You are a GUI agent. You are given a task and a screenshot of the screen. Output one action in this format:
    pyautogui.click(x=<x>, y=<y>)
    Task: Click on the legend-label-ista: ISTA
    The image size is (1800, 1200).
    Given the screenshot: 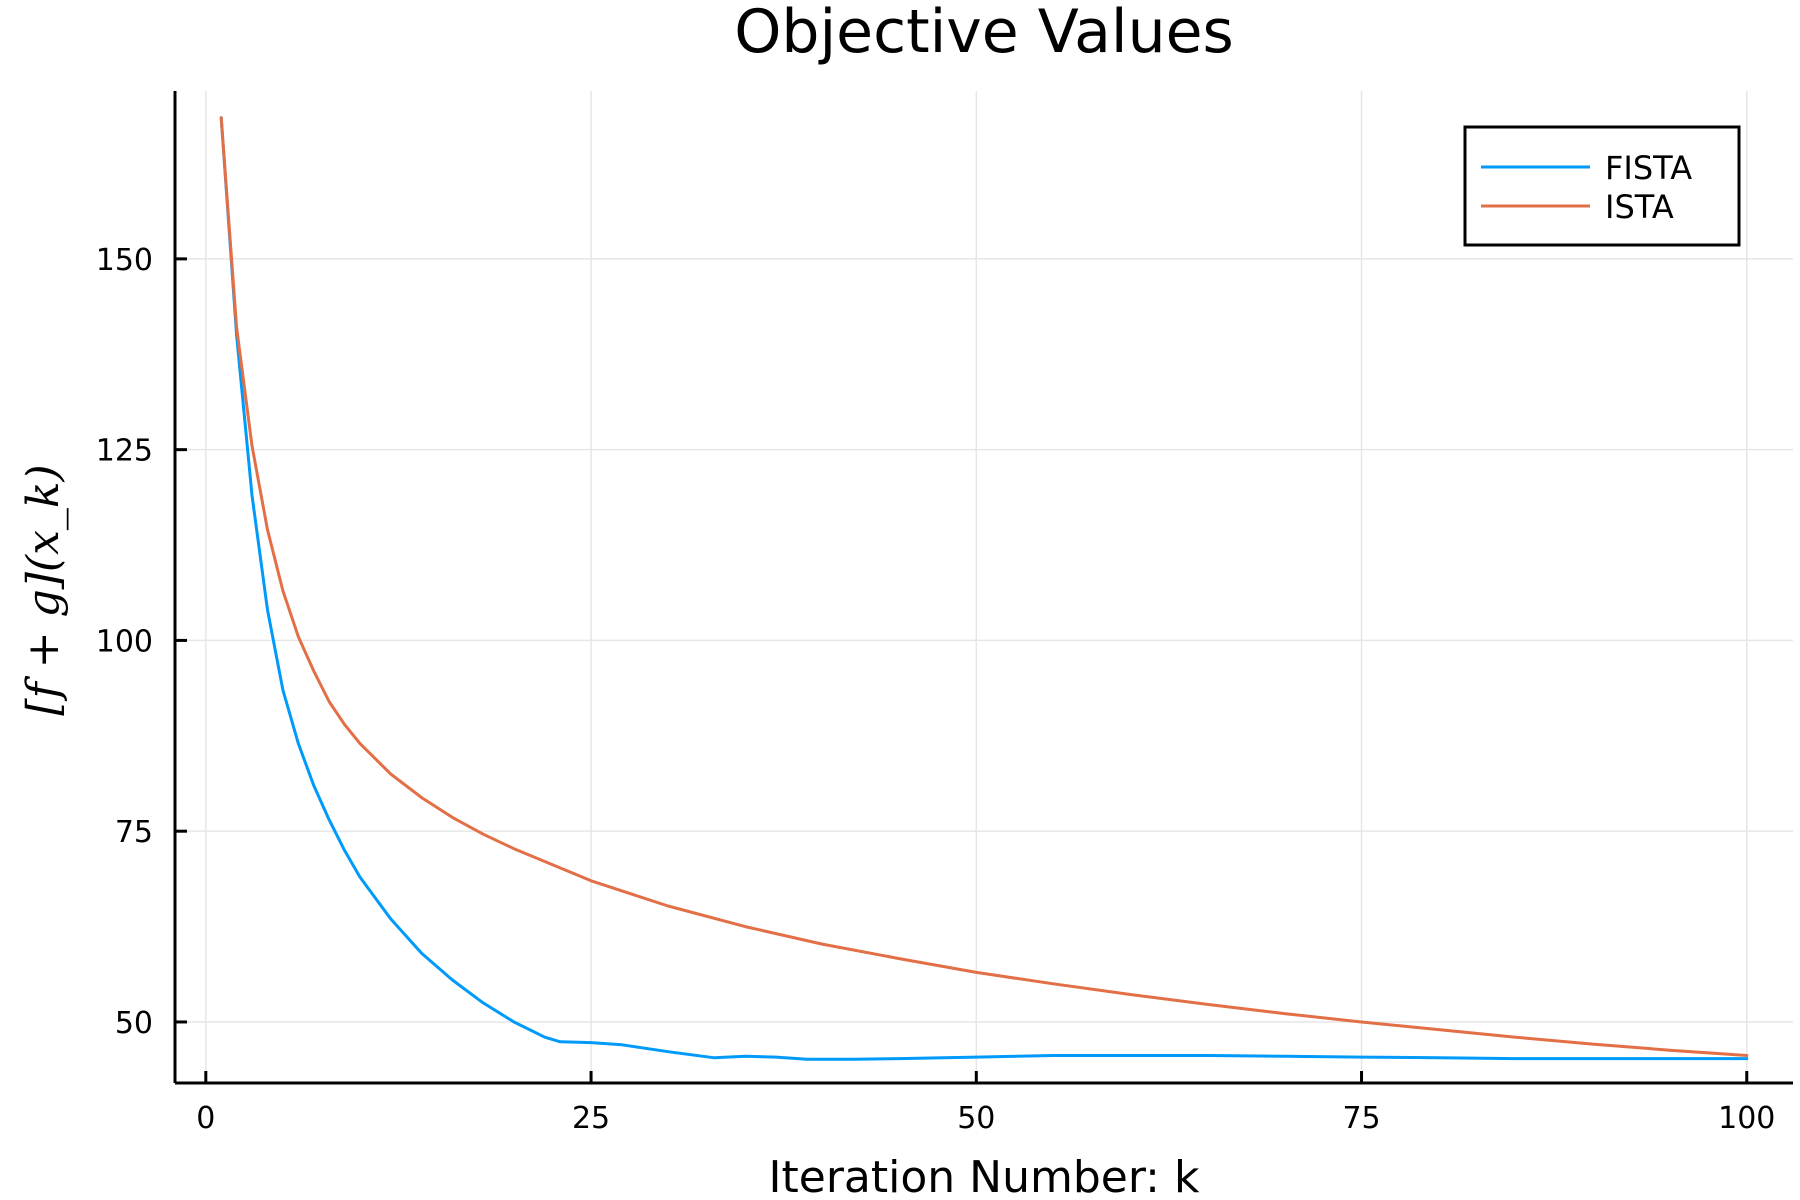 What is the action you would take?
    pyautogui.click(x=1639, y=207)
    